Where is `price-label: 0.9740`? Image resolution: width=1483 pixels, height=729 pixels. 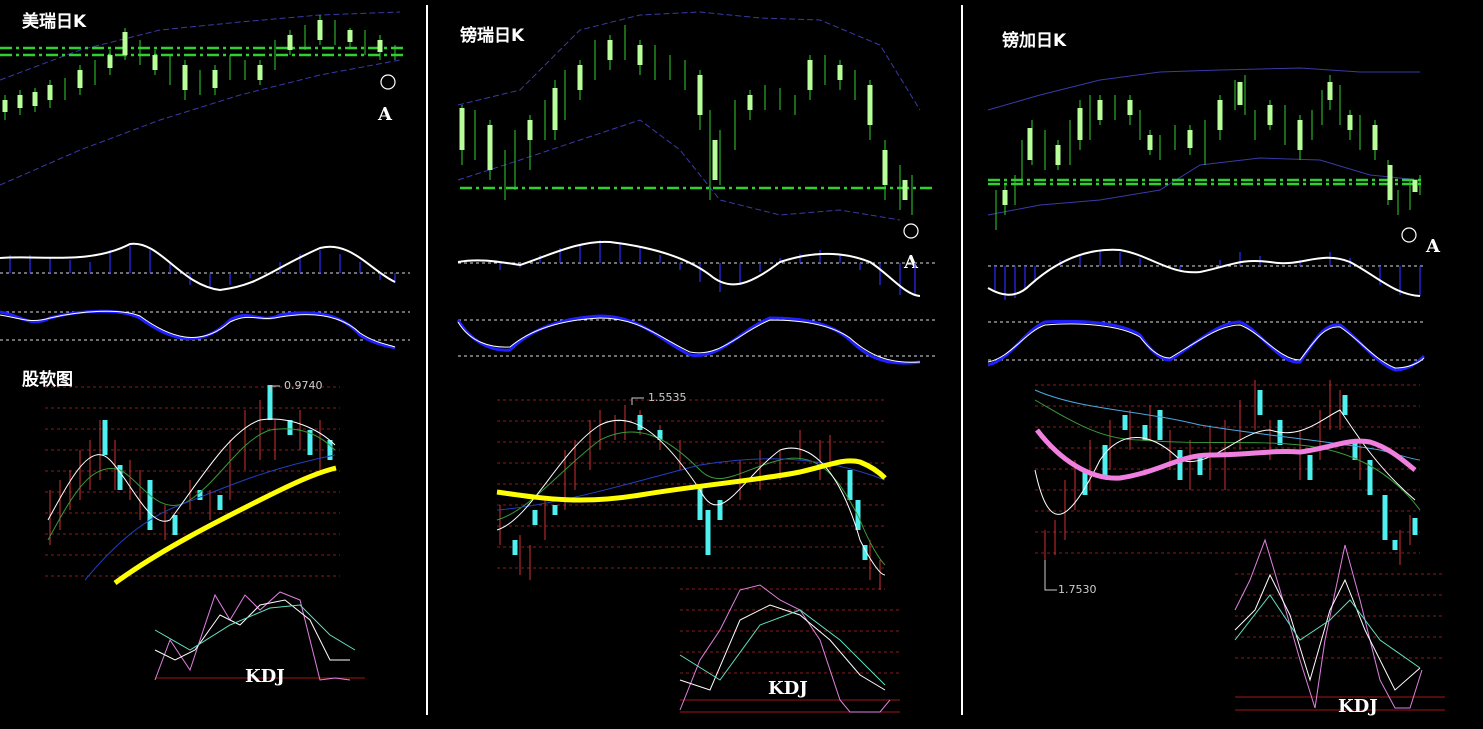 price-label: 0.9740 is located at coordinates (303, 385).